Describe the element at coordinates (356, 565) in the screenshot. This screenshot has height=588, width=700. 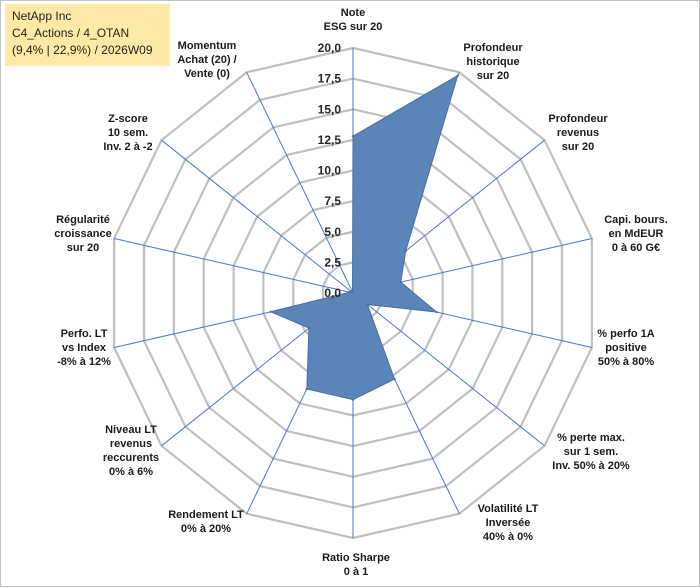
I see `axis-label: Ratio Sharpe 0 à 1` at that location.